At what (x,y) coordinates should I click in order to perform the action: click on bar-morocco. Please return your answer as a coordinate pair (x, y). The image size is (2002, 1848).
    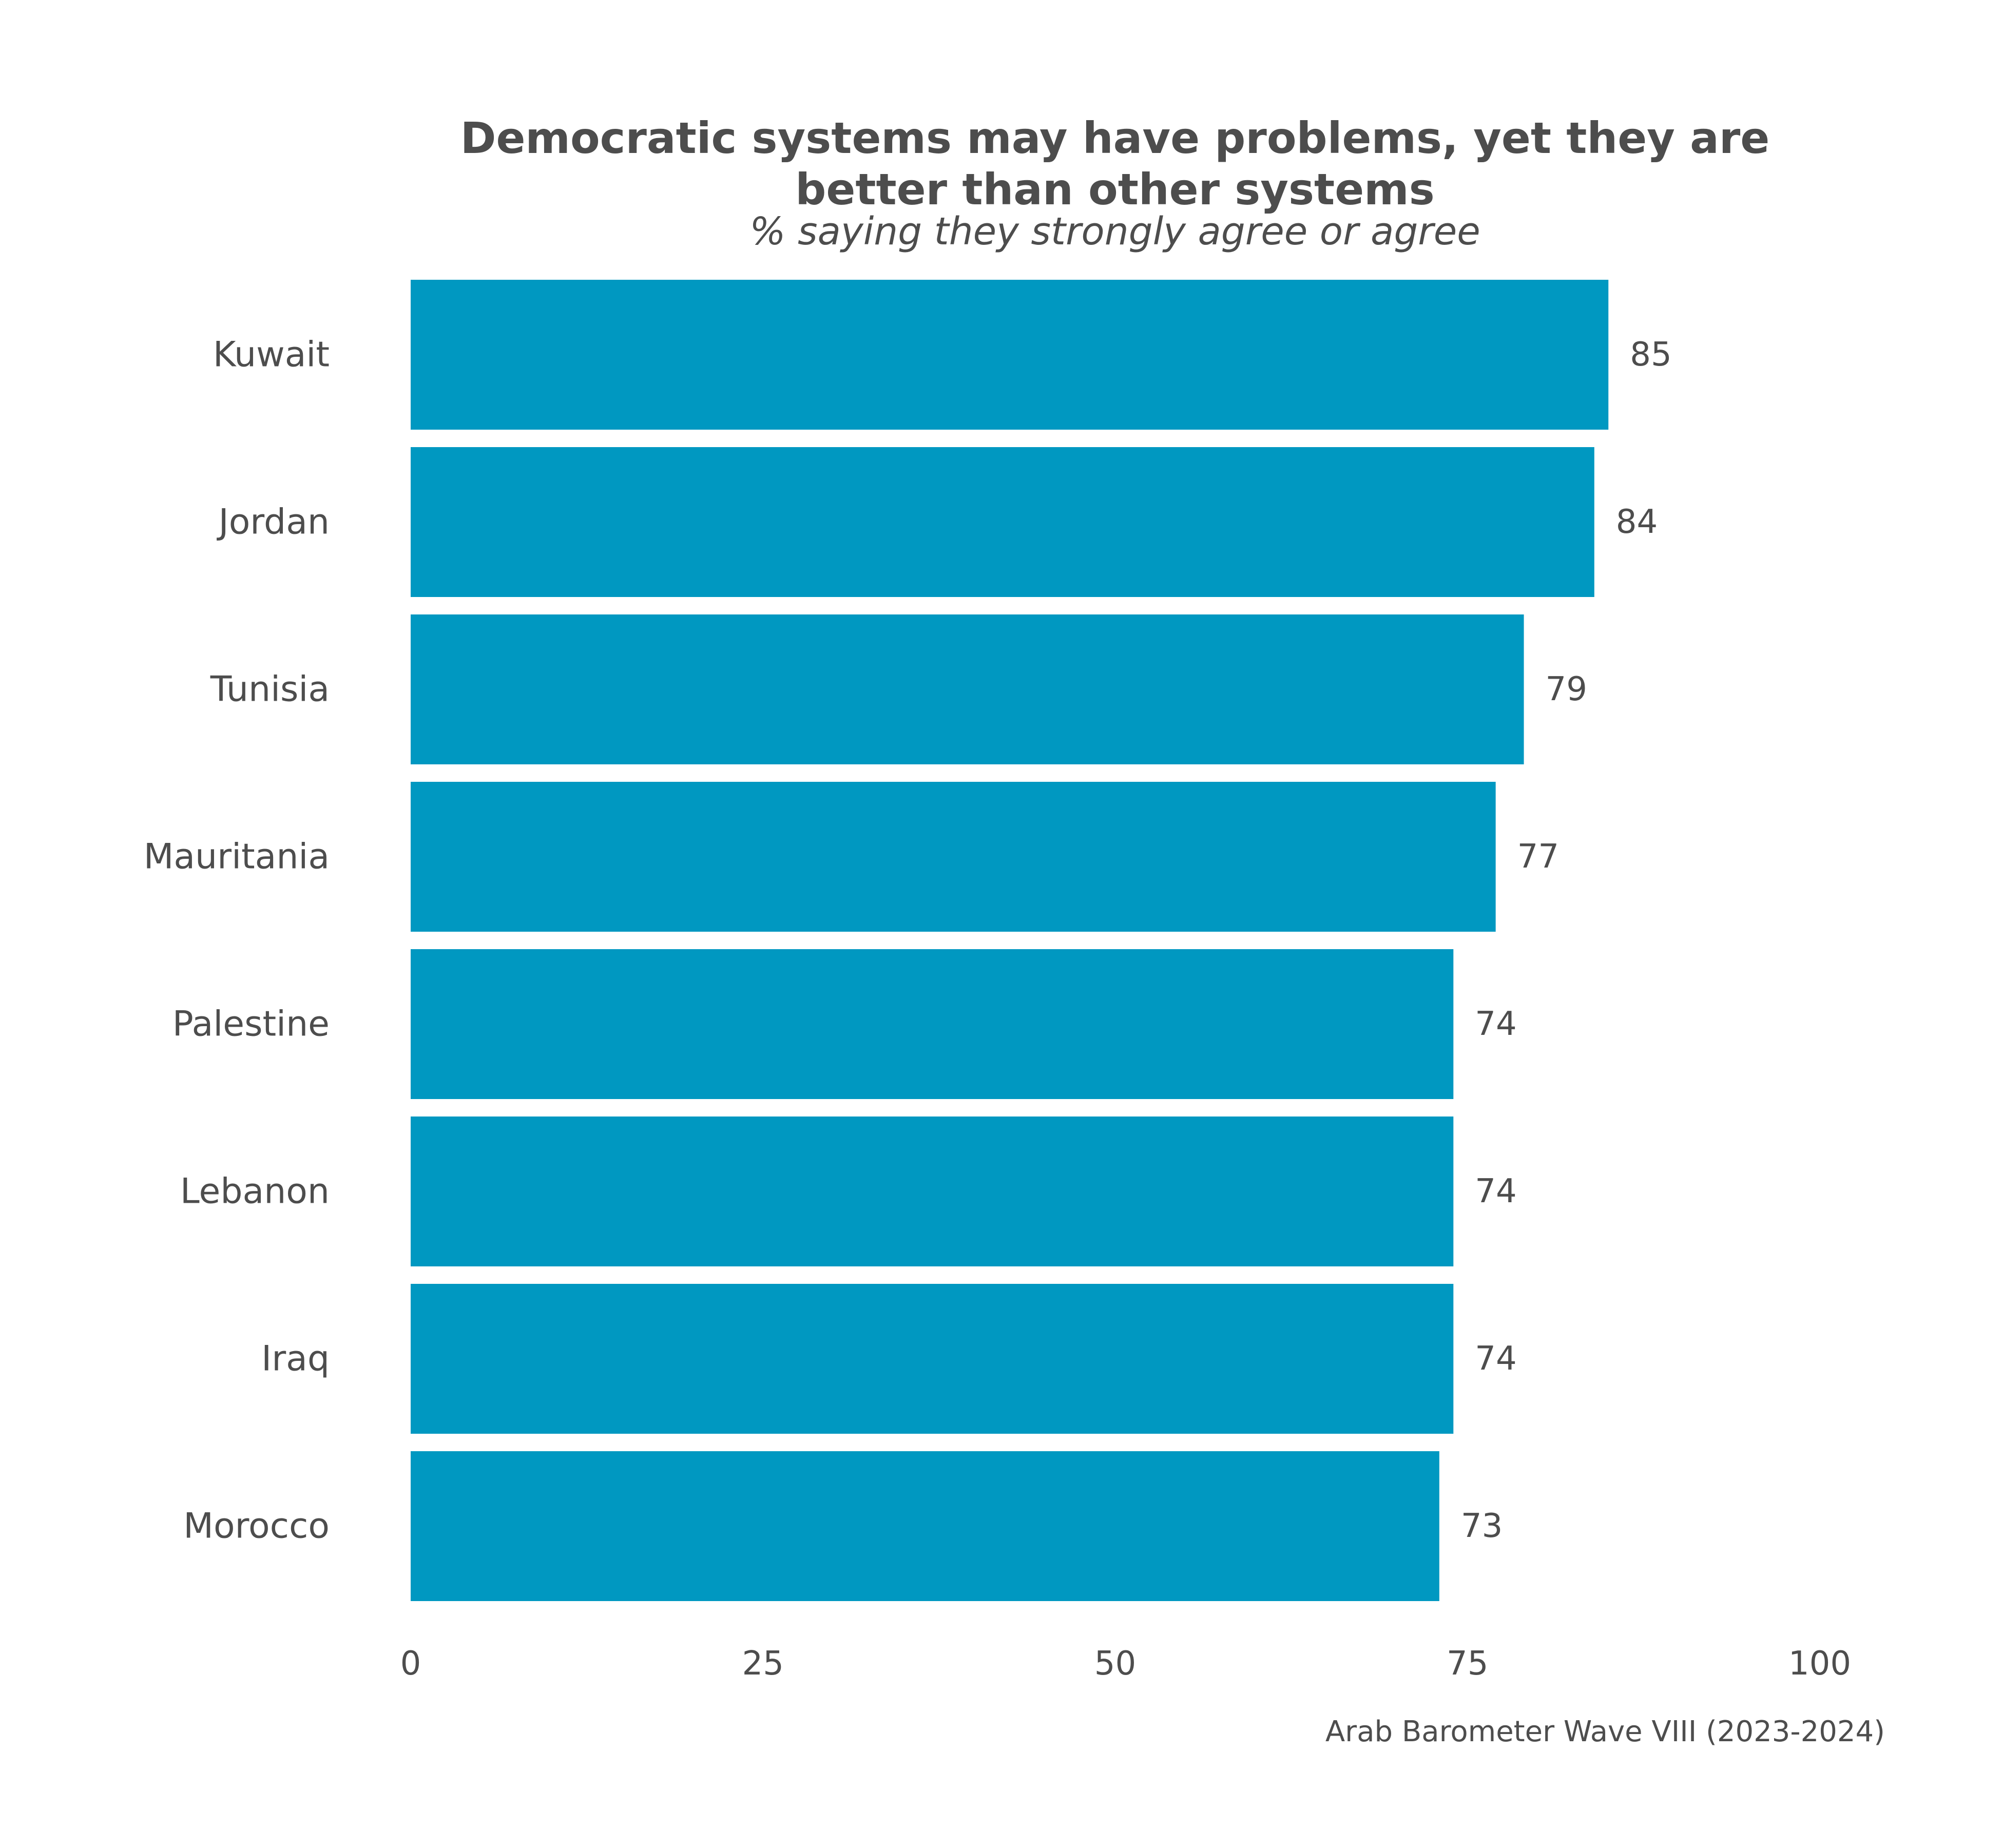
    Looking at the image, I should click on (925, 1526).